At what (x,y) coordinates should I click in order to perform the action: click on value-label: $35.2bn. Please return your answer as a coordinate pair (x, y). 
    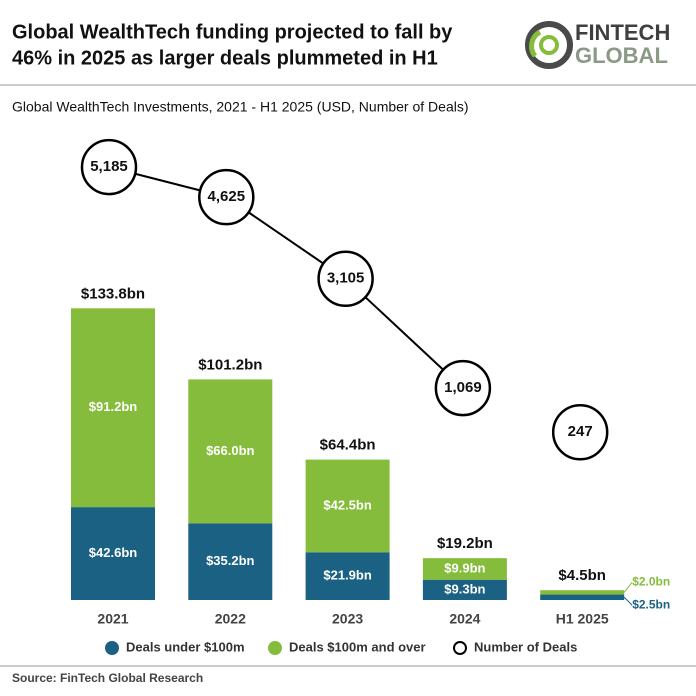
    Looking at the image, I should click on (230, 560).